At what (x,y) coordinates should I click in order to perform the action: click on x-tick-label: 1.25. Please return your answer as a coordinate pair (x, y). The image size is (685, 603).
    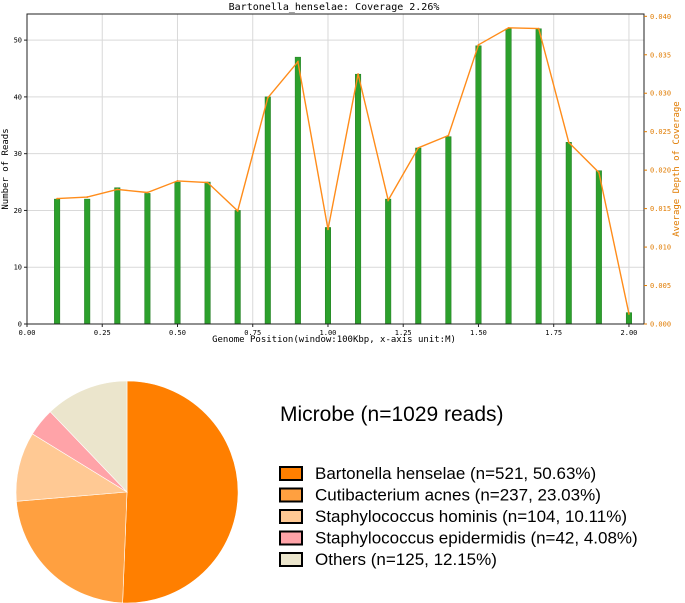
    Looking at the image, I should click on (403, 333).